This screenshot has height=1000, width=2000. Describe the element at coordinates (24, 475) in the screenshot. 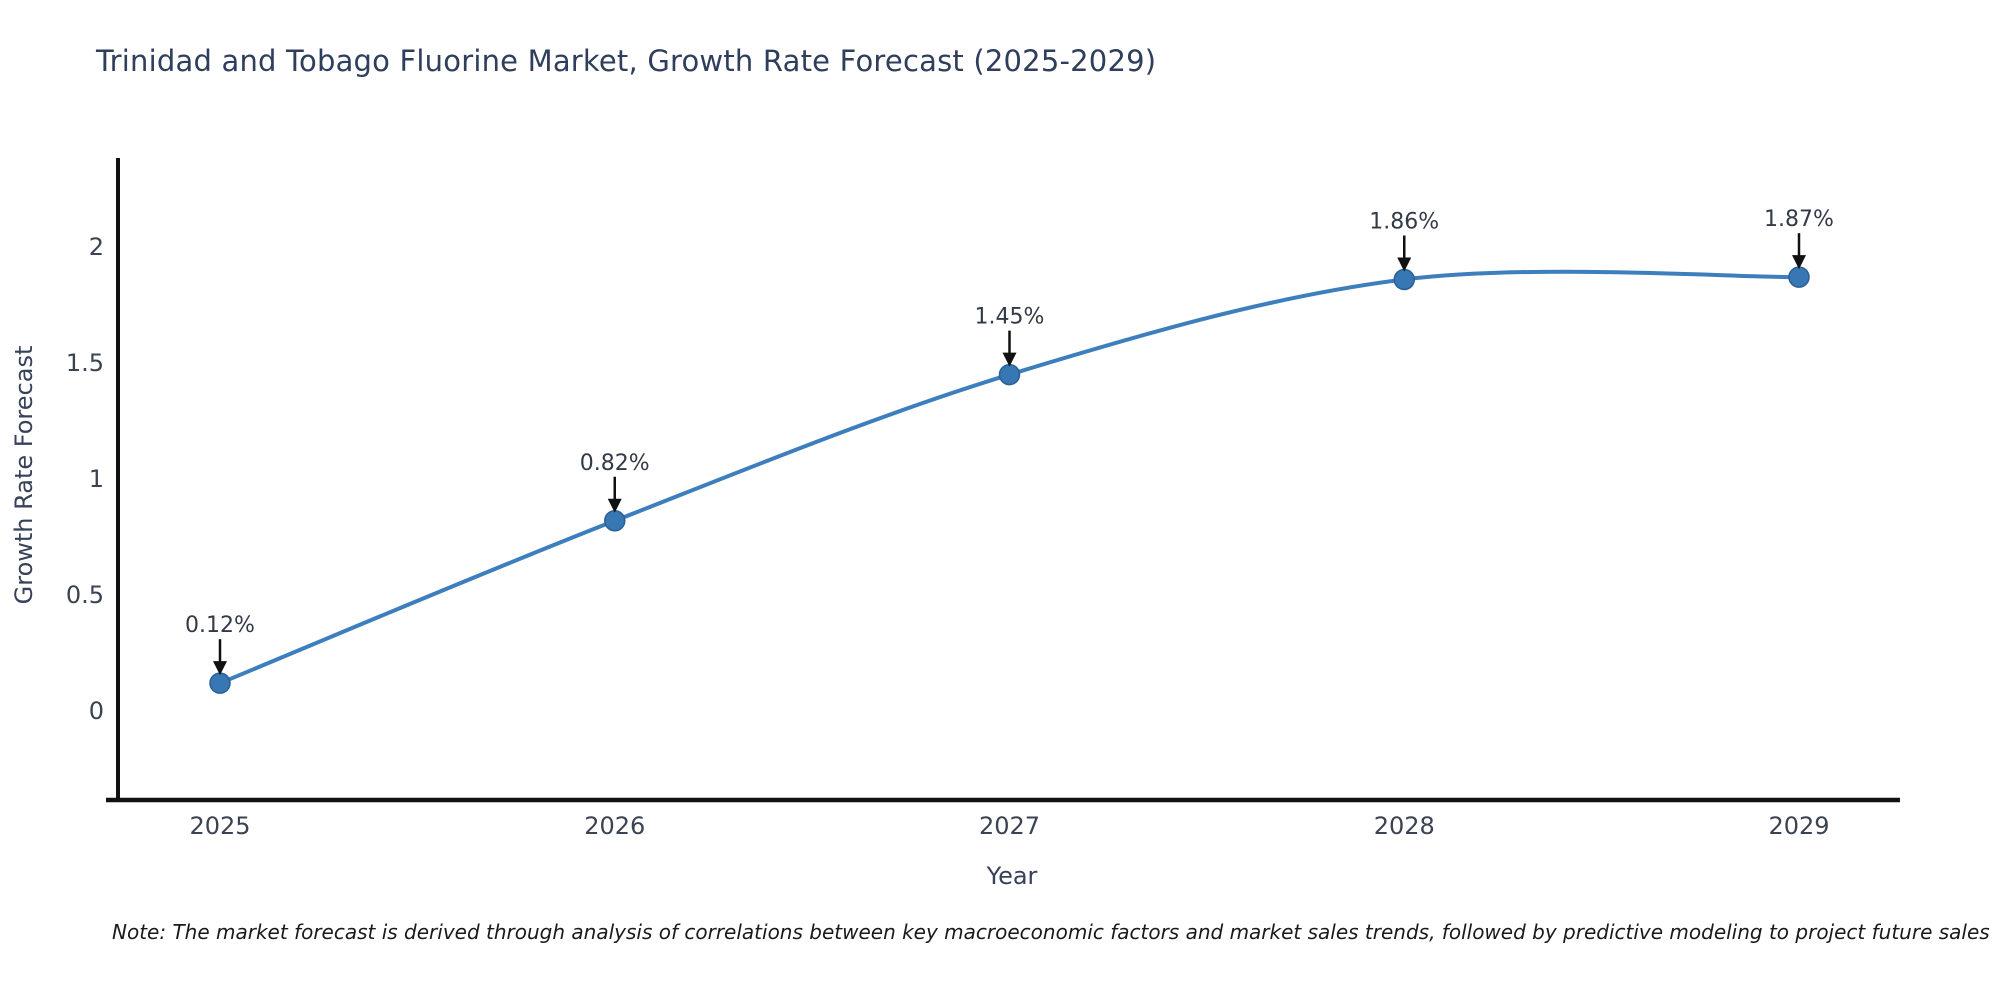

I see `y-axis-title: Growth Rate Forecast` at that location.